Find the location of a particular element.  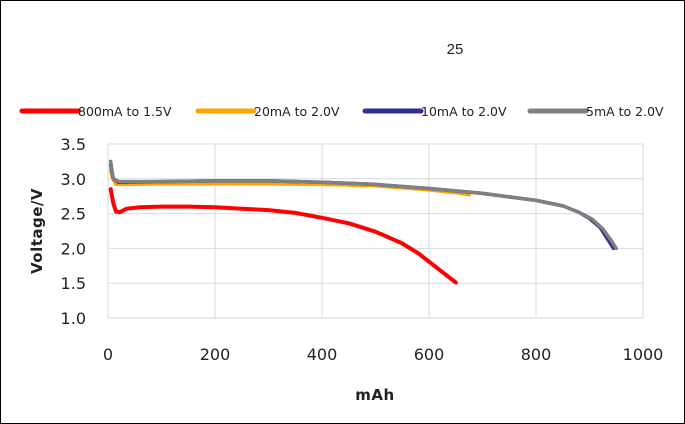

x-tick-label: 200 is located at coordinates (215, 354).